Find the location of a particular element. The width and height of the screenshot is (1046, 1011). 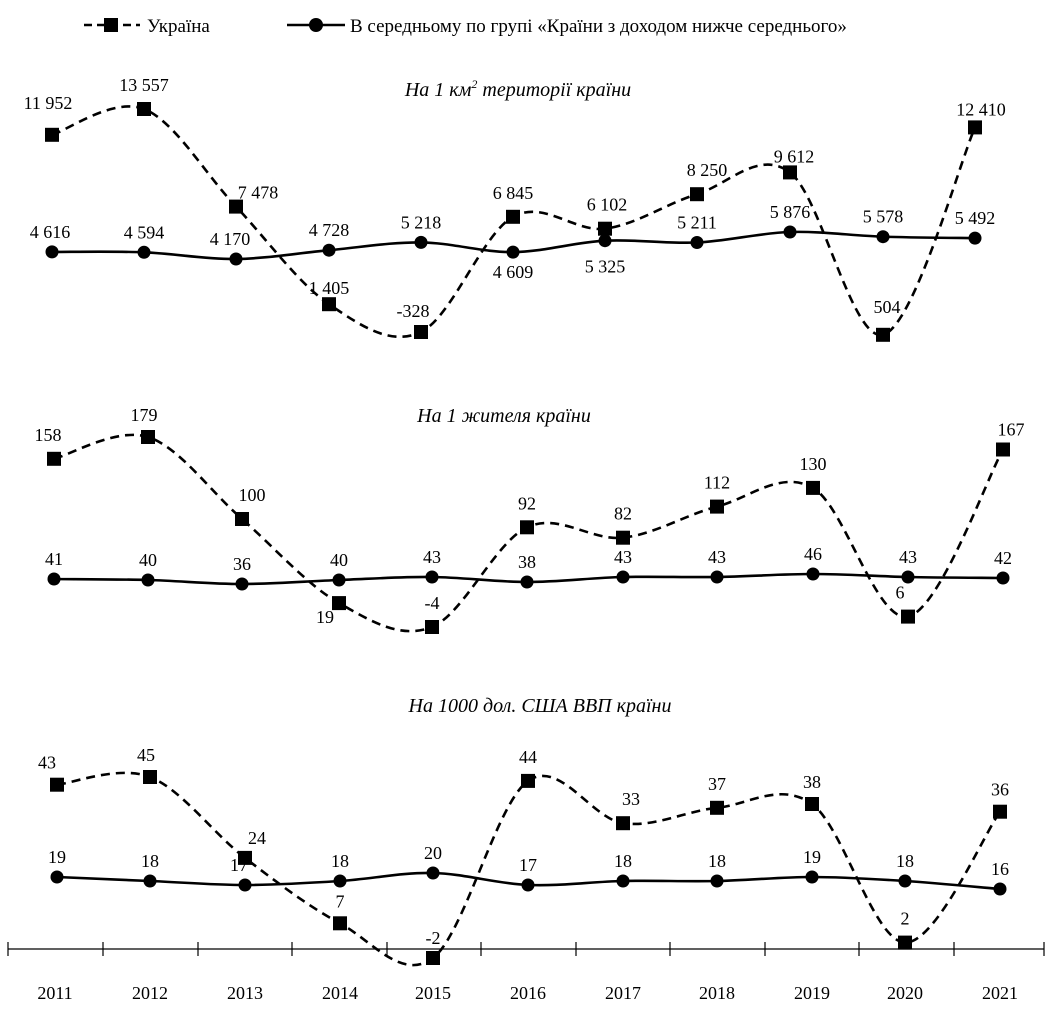

average-data-label: 20 is located at coordinates (433, 853).